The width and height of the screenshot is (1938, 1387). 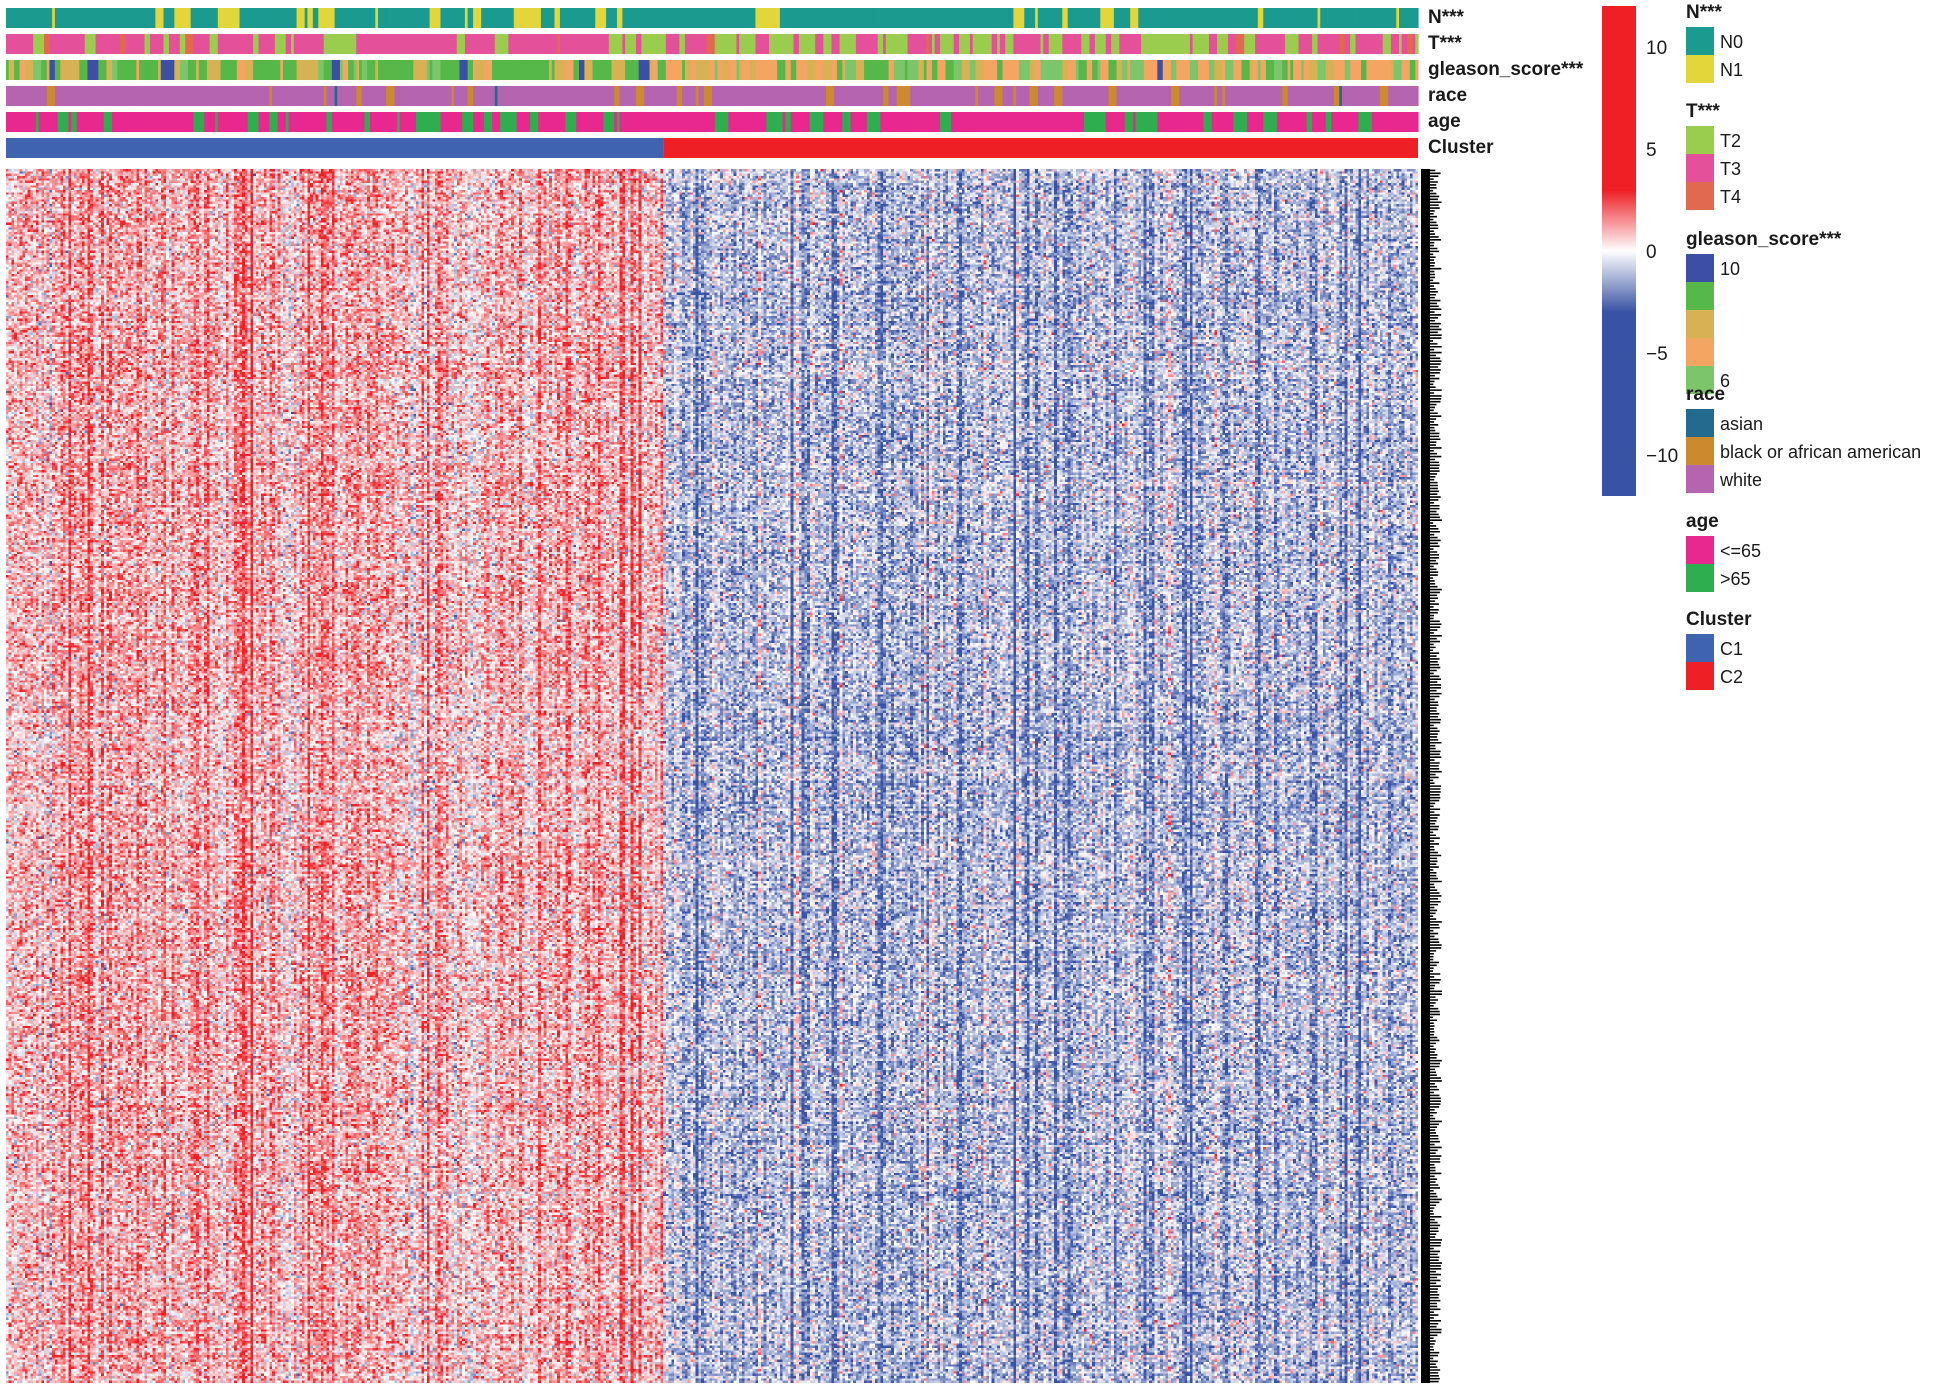 What do you see at coordinates (1740, 480) in the screenshot?
I see `legend-entry-label: white` at bounding box center [1740, 480].